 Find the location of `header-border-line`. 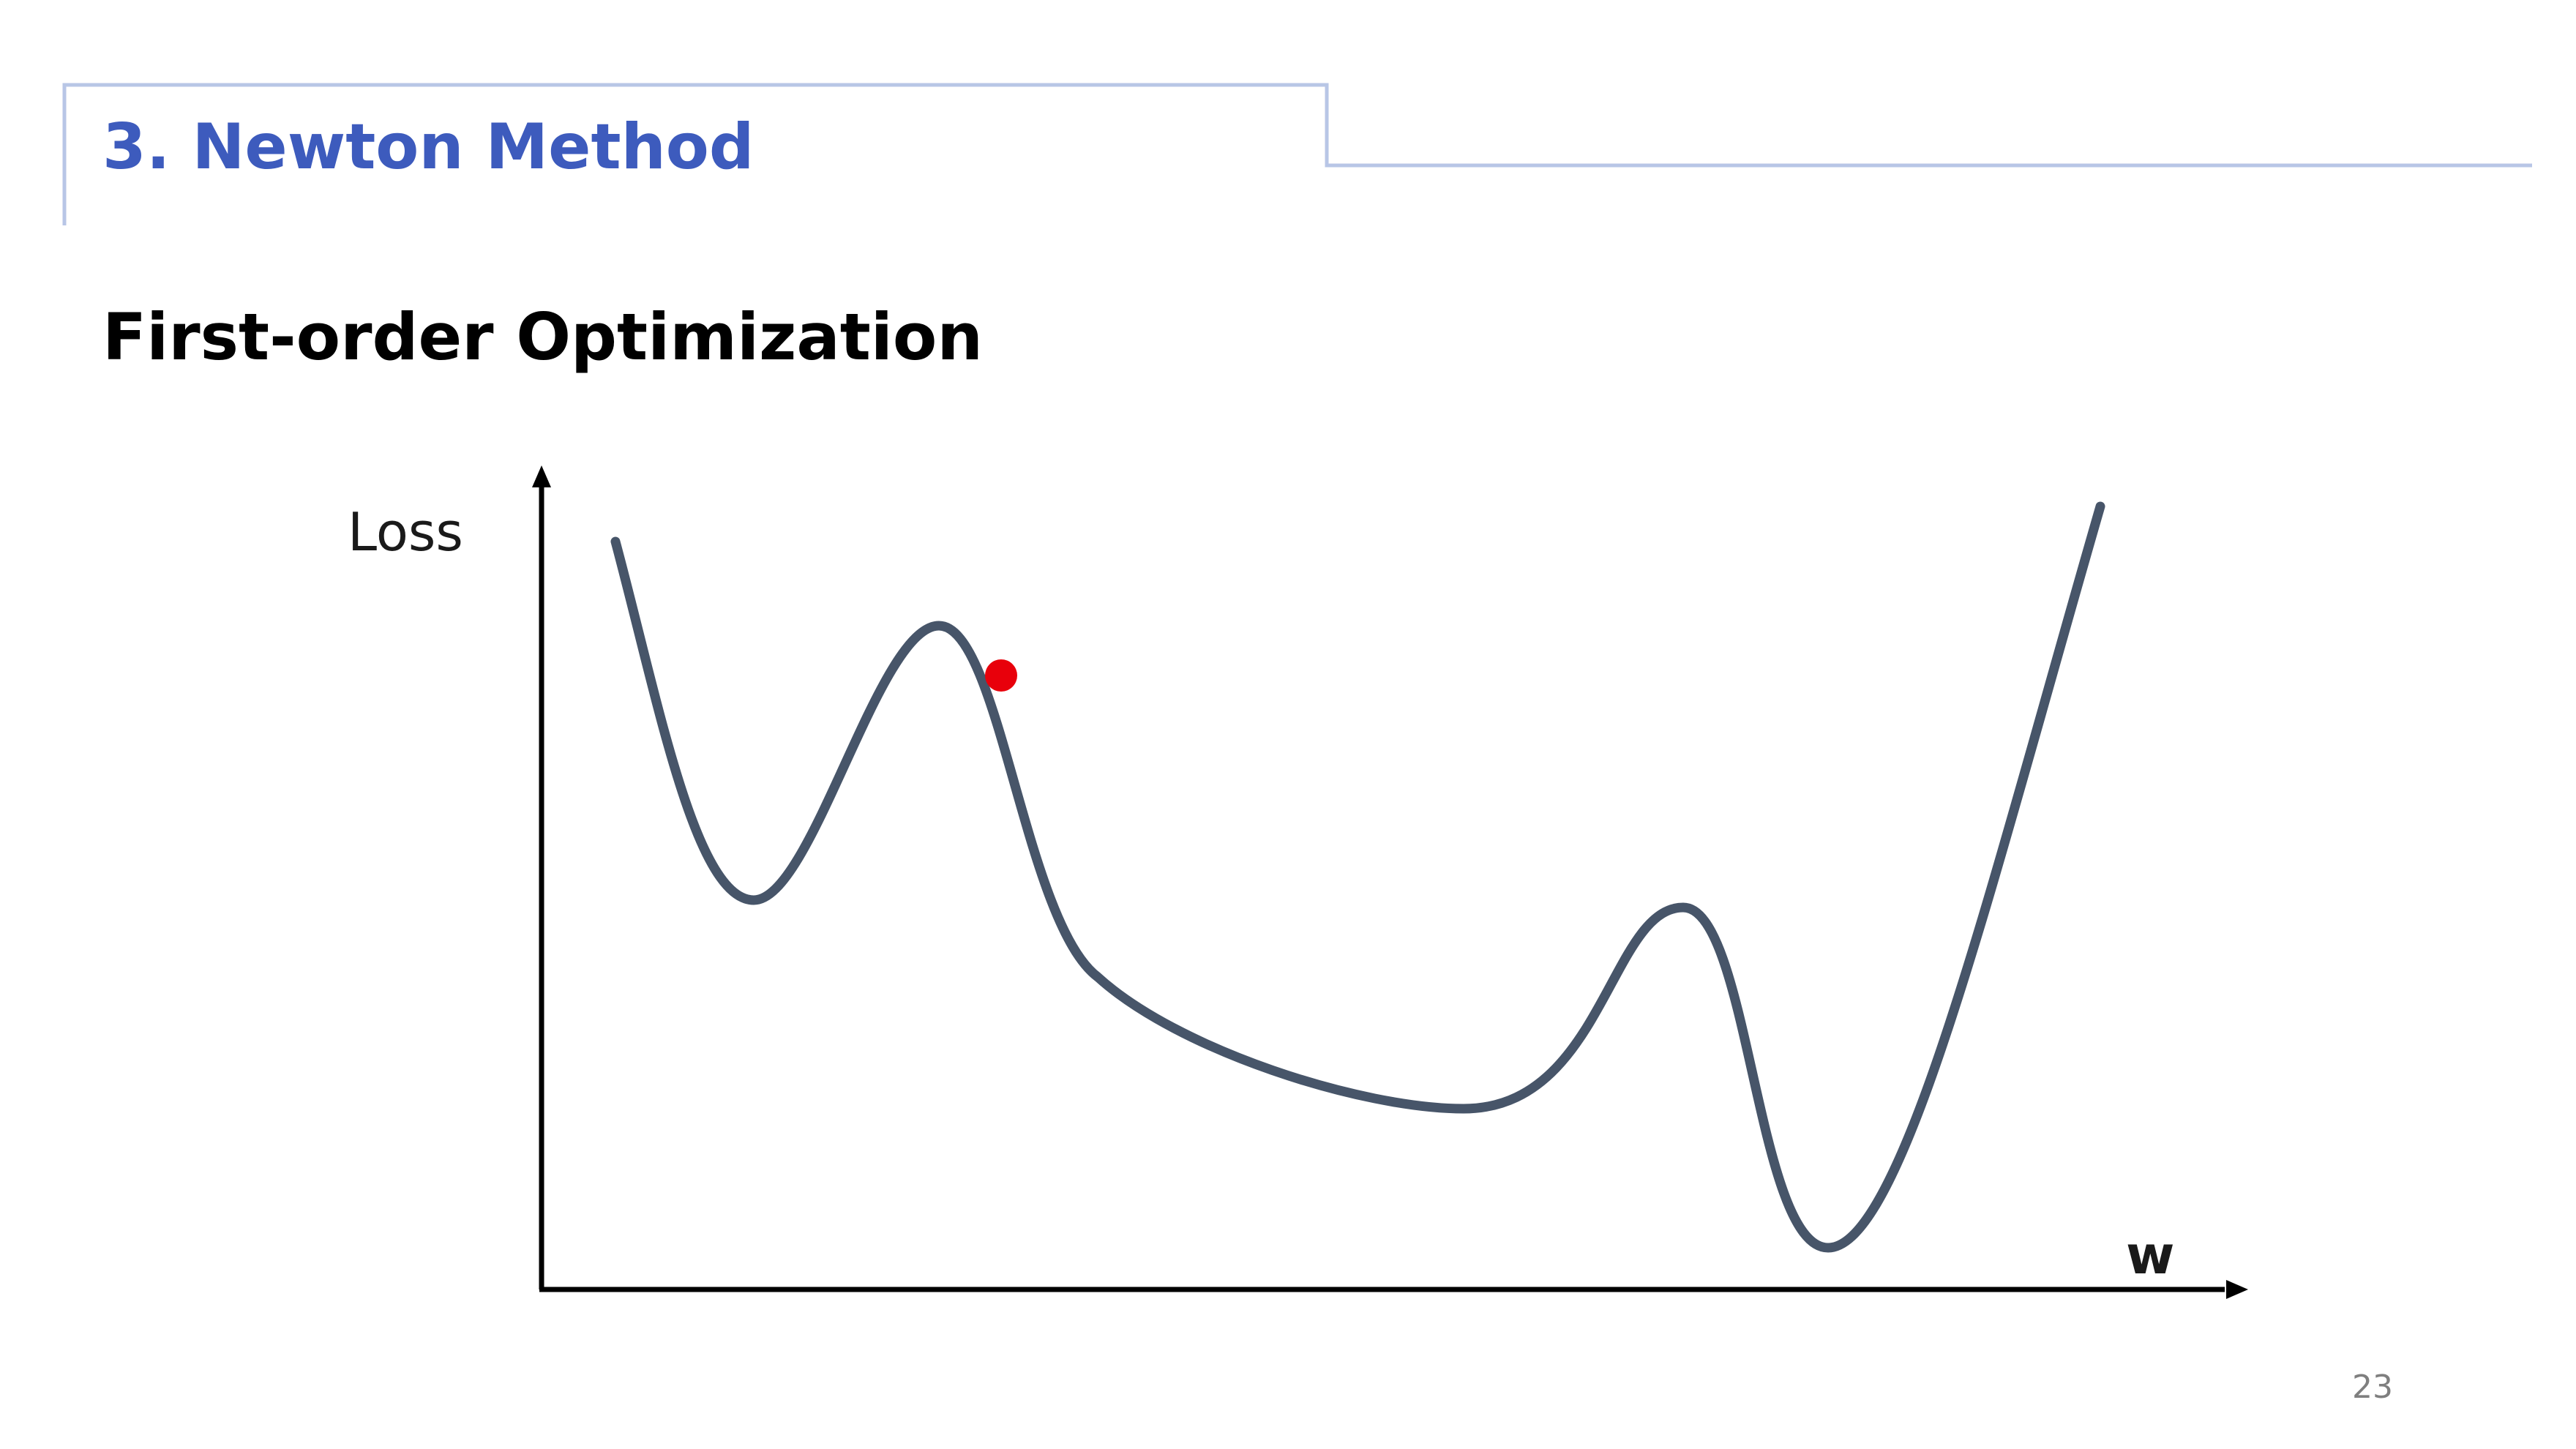

header-border-line is located at coordinates (1297, 154).